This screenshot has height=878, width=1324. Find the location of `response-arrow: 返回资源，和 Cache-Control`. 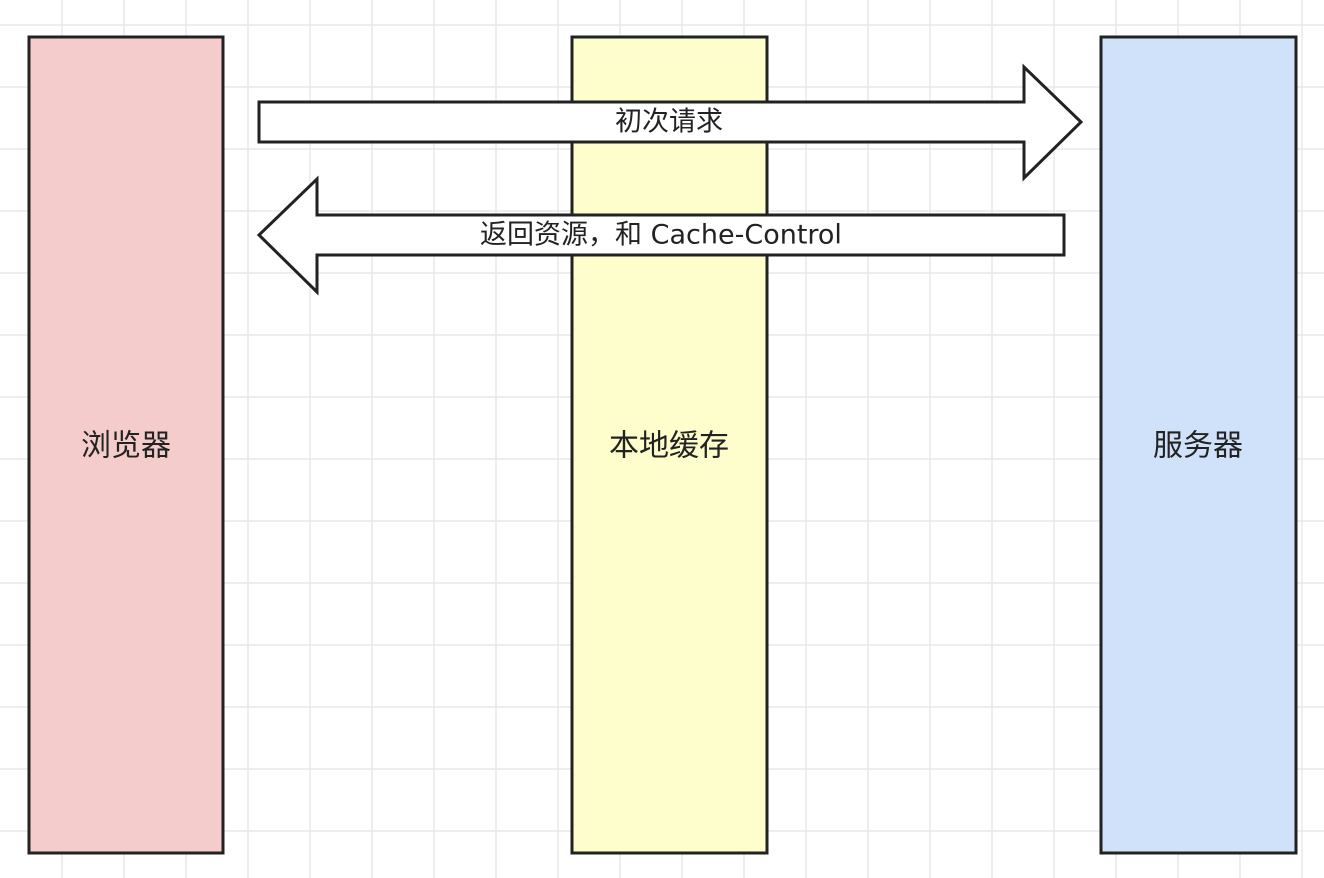

response-arrow: 返回资源，和 Cache-Control is located at coordinates (661, 235).